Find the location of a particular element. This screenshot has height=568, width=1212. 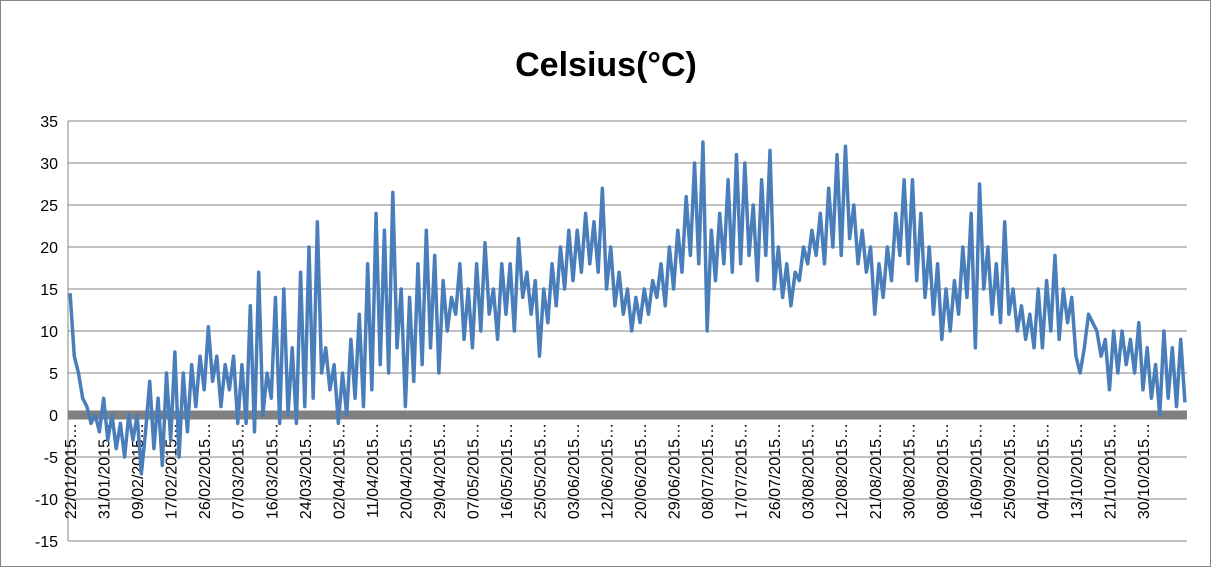

y-tick-label: 15 is located at coordinates (49, 290).